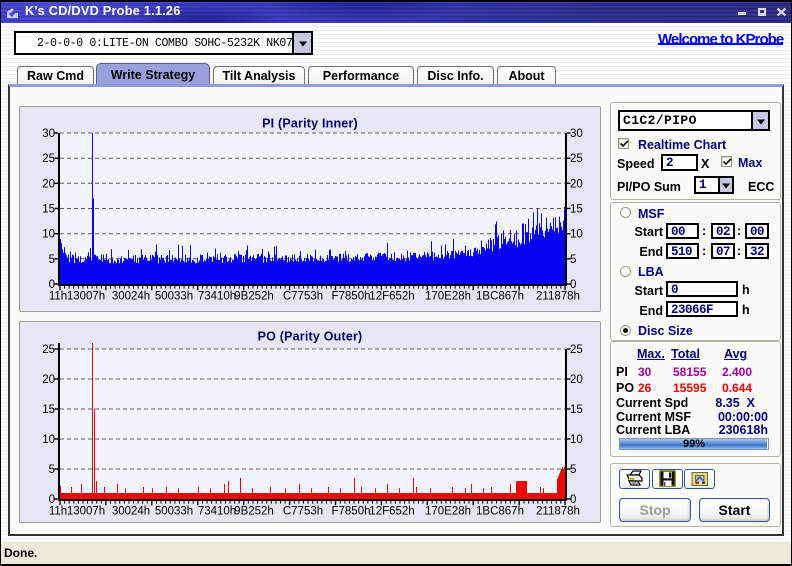 Image resolution: width=792 pixels, height=566 pixels. What do you see at coordinates (310, 124) in the screenshot?
I see `svg-text: PI (Parity Inner)` at bounding box center [310, 124].